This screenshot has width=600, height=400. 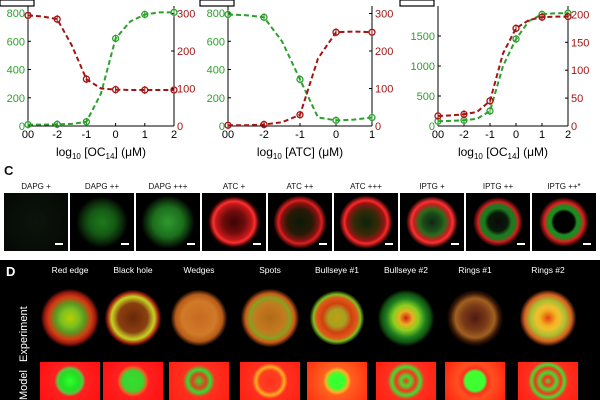 What do you see at coordinates (16, 42) in the screenshot?
I see `y-left-tick-label: 600` at bounding box center [16, 42].